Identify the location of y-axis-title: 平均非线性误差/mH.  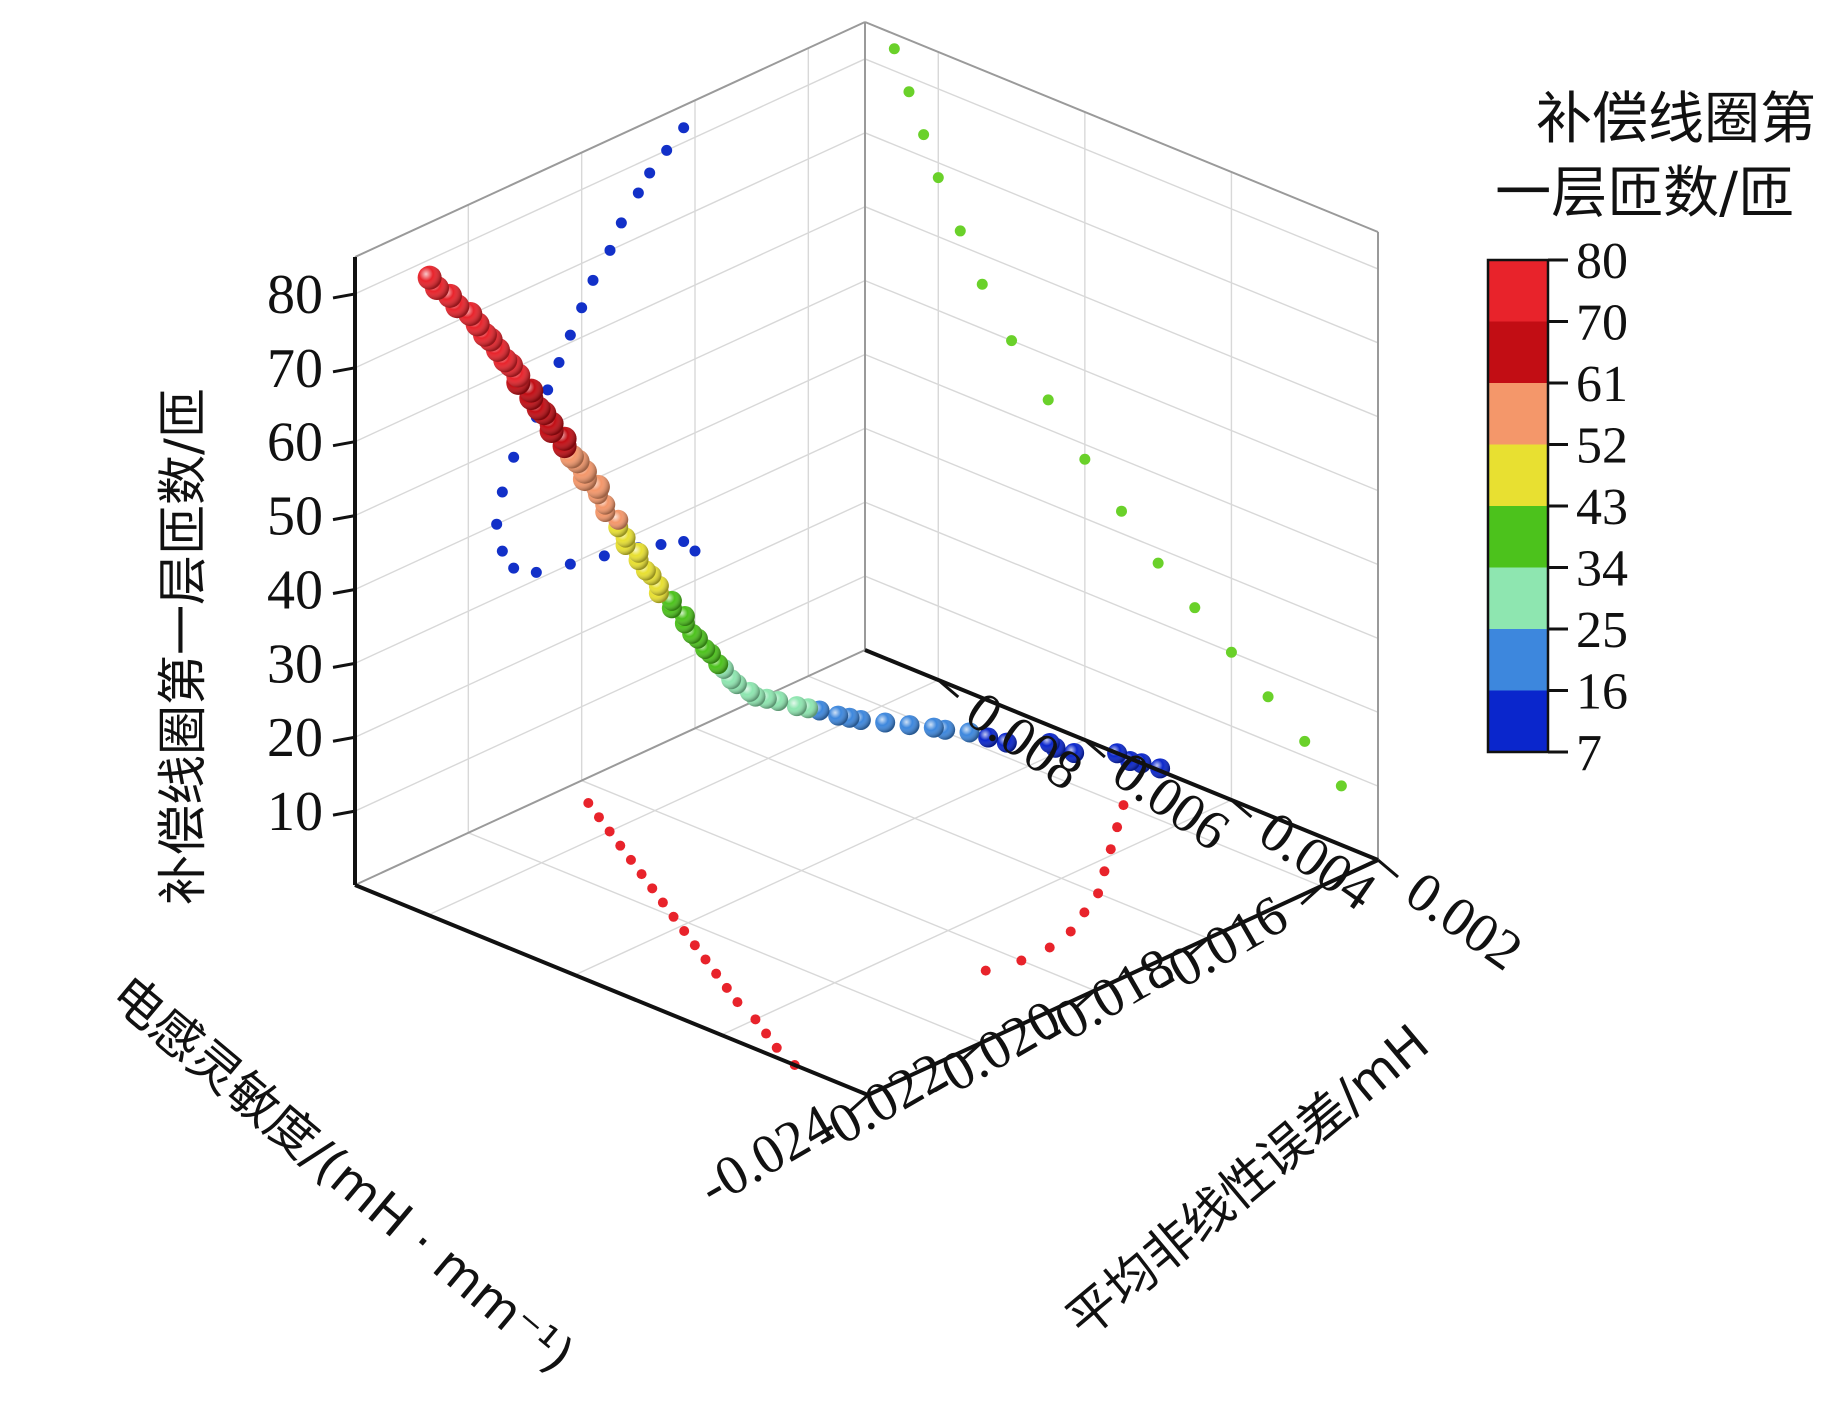
(1247, 1181).